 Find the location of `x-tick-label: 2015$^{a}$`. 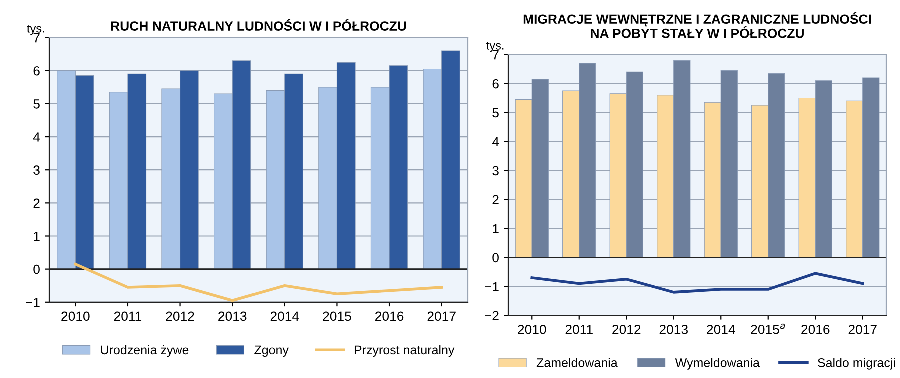

x-tick-label: 2015$^{a}$ is located at coordinates (768, 329).